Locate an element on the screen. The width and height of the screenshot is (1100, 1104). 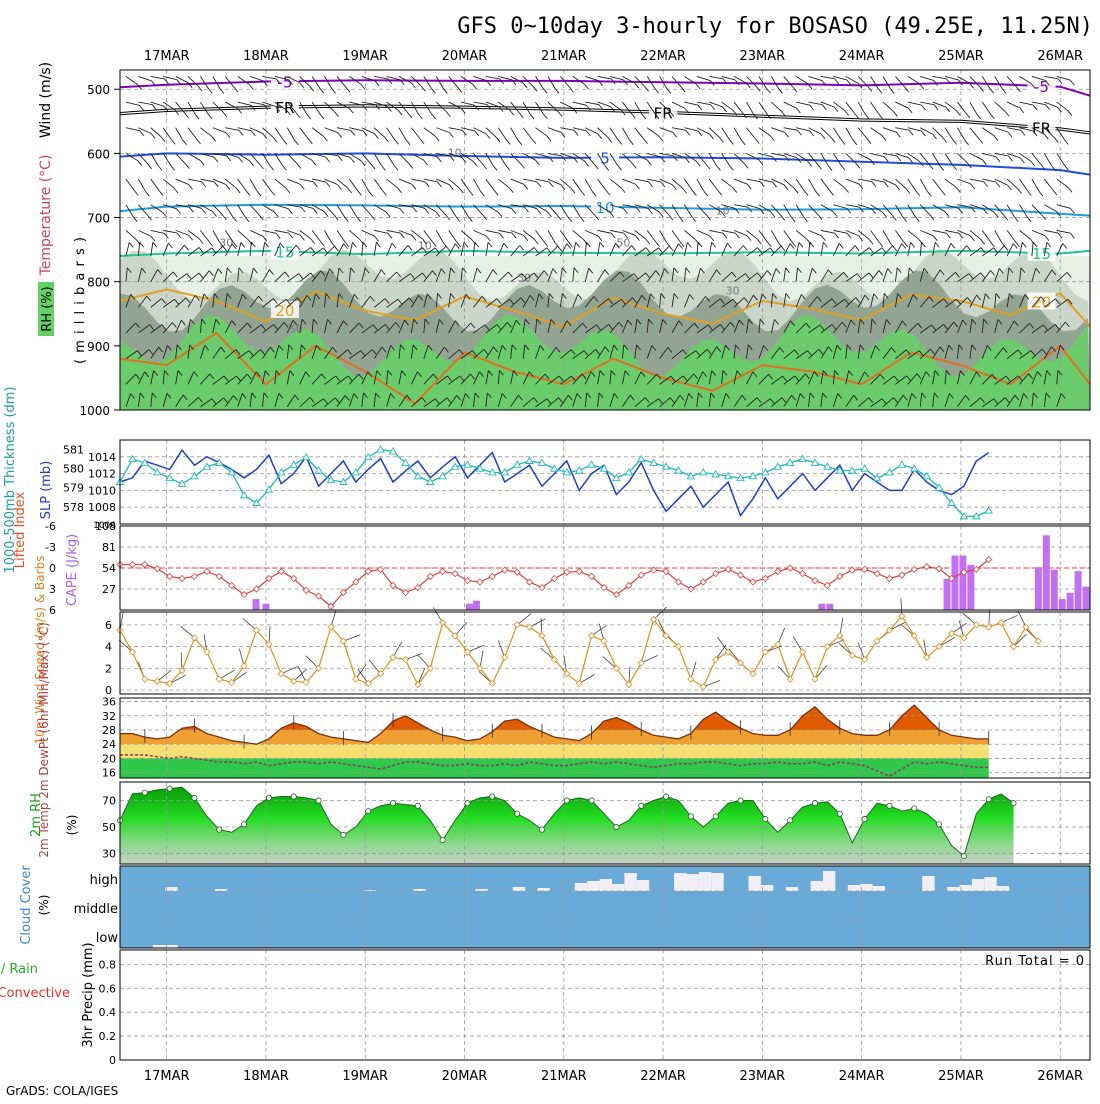
wind10-frame is located at coordinates (605, 653).